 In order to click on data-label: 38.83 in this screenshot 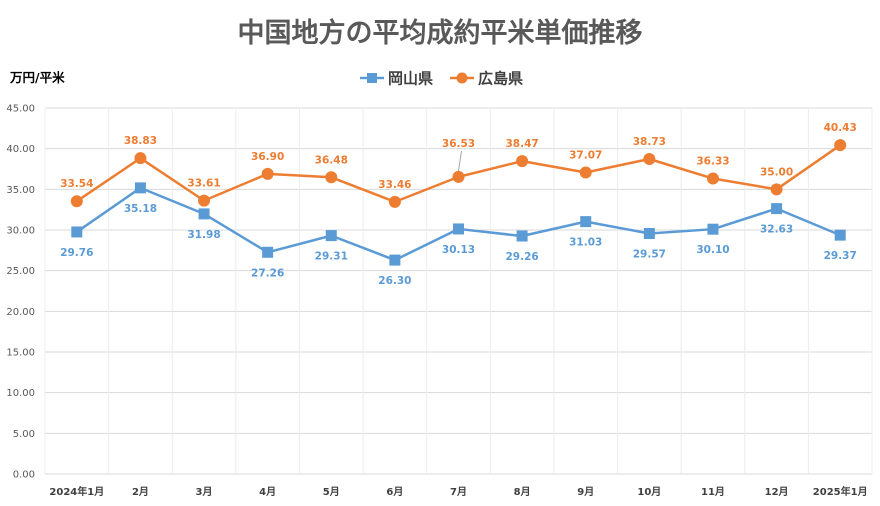, I will do `click(140, 141)`.